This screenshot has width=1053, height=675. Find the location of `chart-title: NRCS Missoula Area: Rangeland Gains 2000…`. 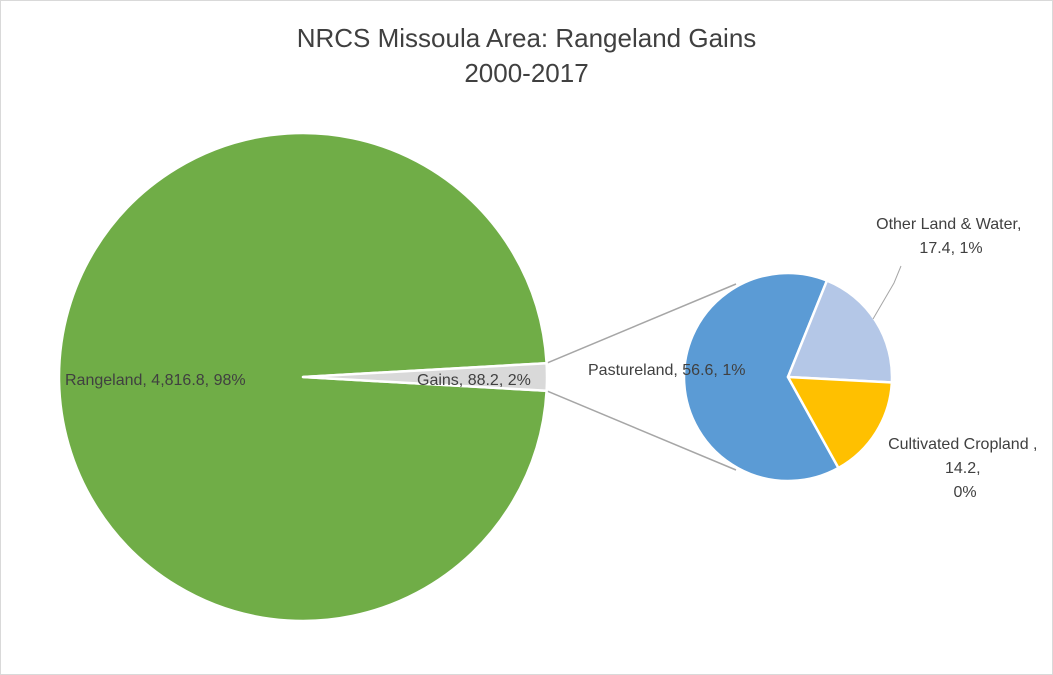

chart-title: NRCS Missoula Area: Rangeland Gains 2000… is located at coordinates (526, 56).